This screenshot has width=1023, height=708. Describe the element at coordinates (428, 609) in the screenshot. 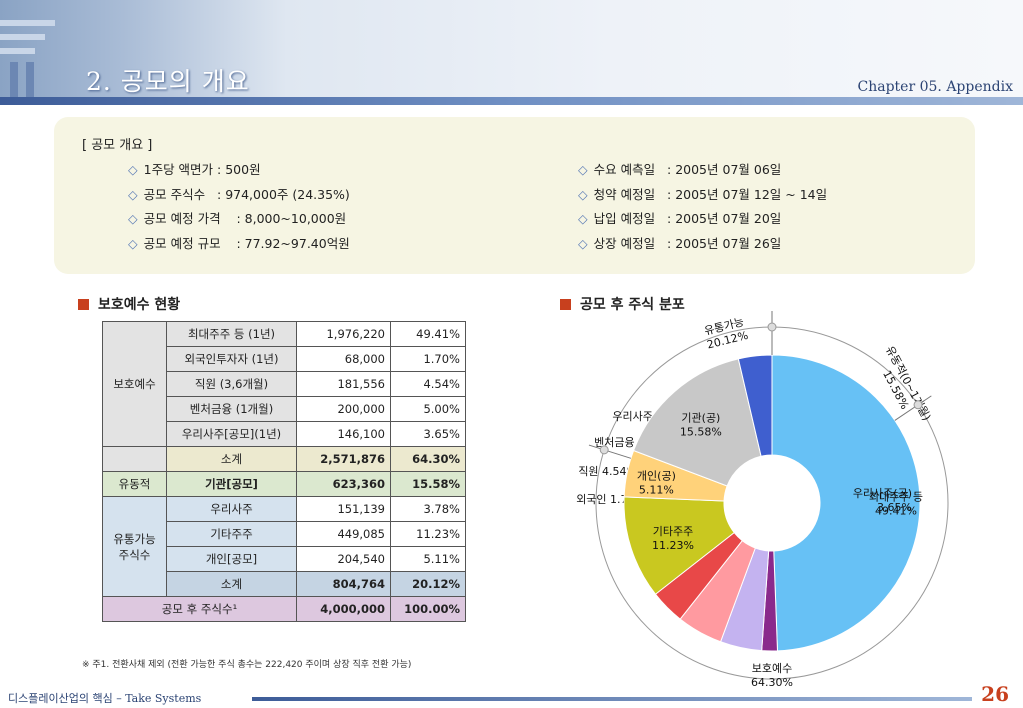

I see `total-pct: 100.00%` at that location.